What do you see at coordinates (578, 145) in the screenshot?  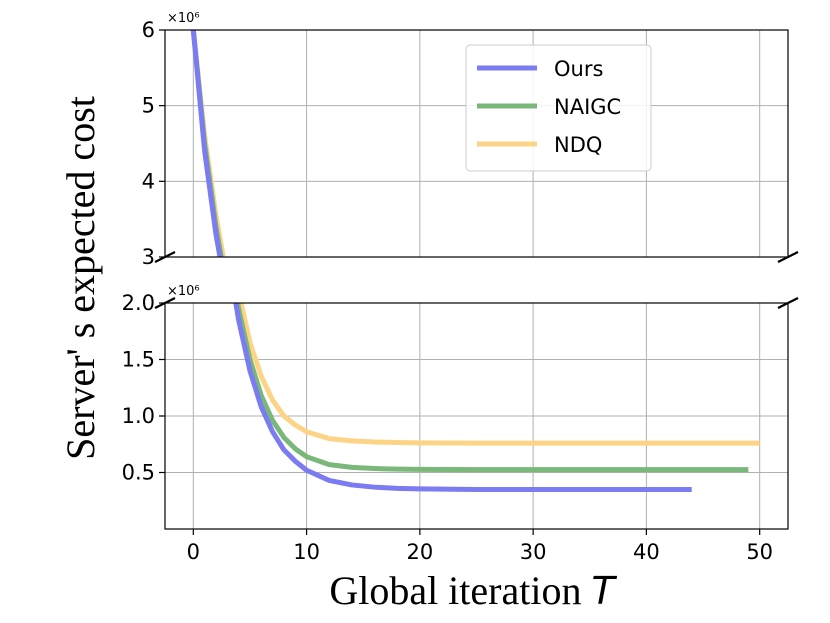 I see `legend-label-ndq: NDQ` at bounding box center [578, 145].